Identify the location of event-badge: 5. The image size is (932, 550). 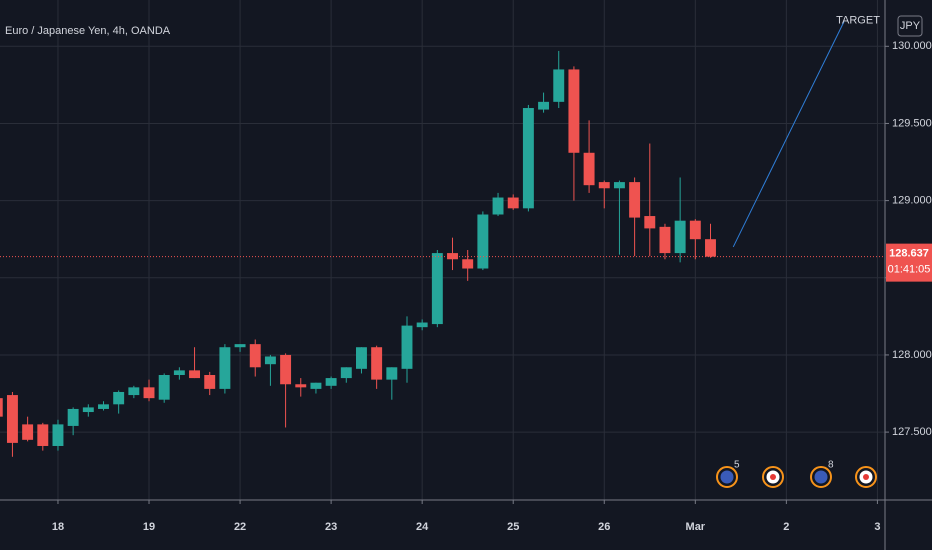
(737, 465).